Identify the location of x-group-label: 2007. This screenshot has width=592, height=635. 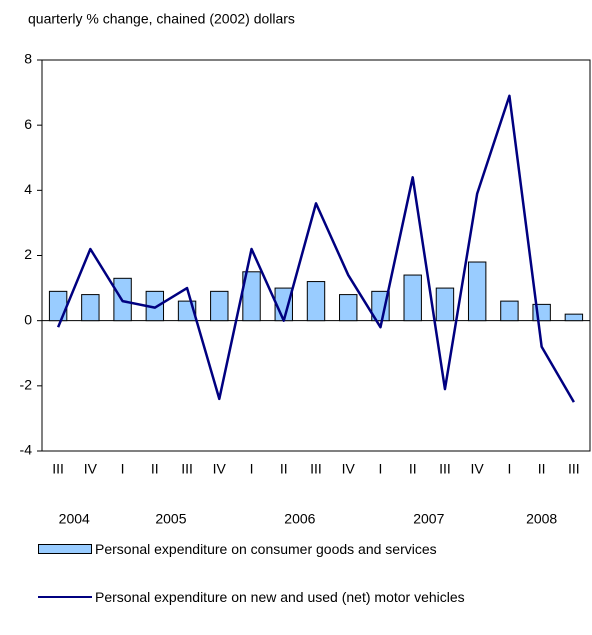
(428, 519).